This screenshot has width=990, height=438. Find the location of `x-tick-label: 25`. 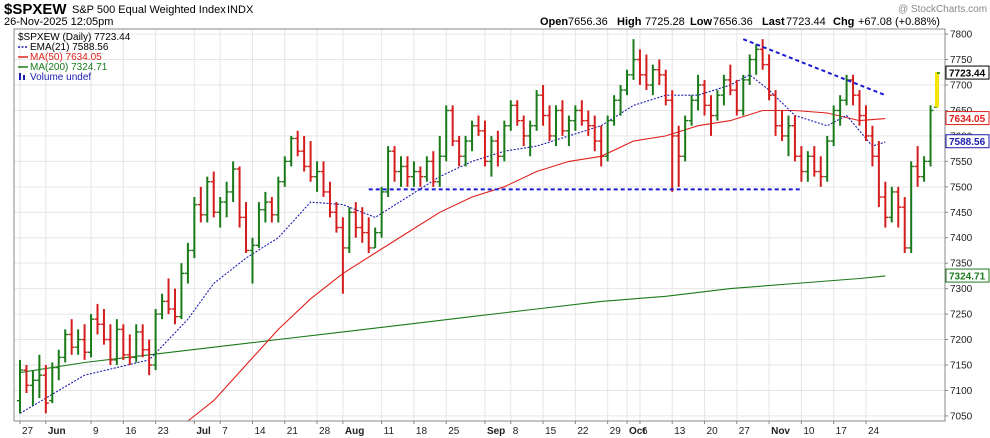

x-tick-label: 25 is located at coordinates (454, 431).